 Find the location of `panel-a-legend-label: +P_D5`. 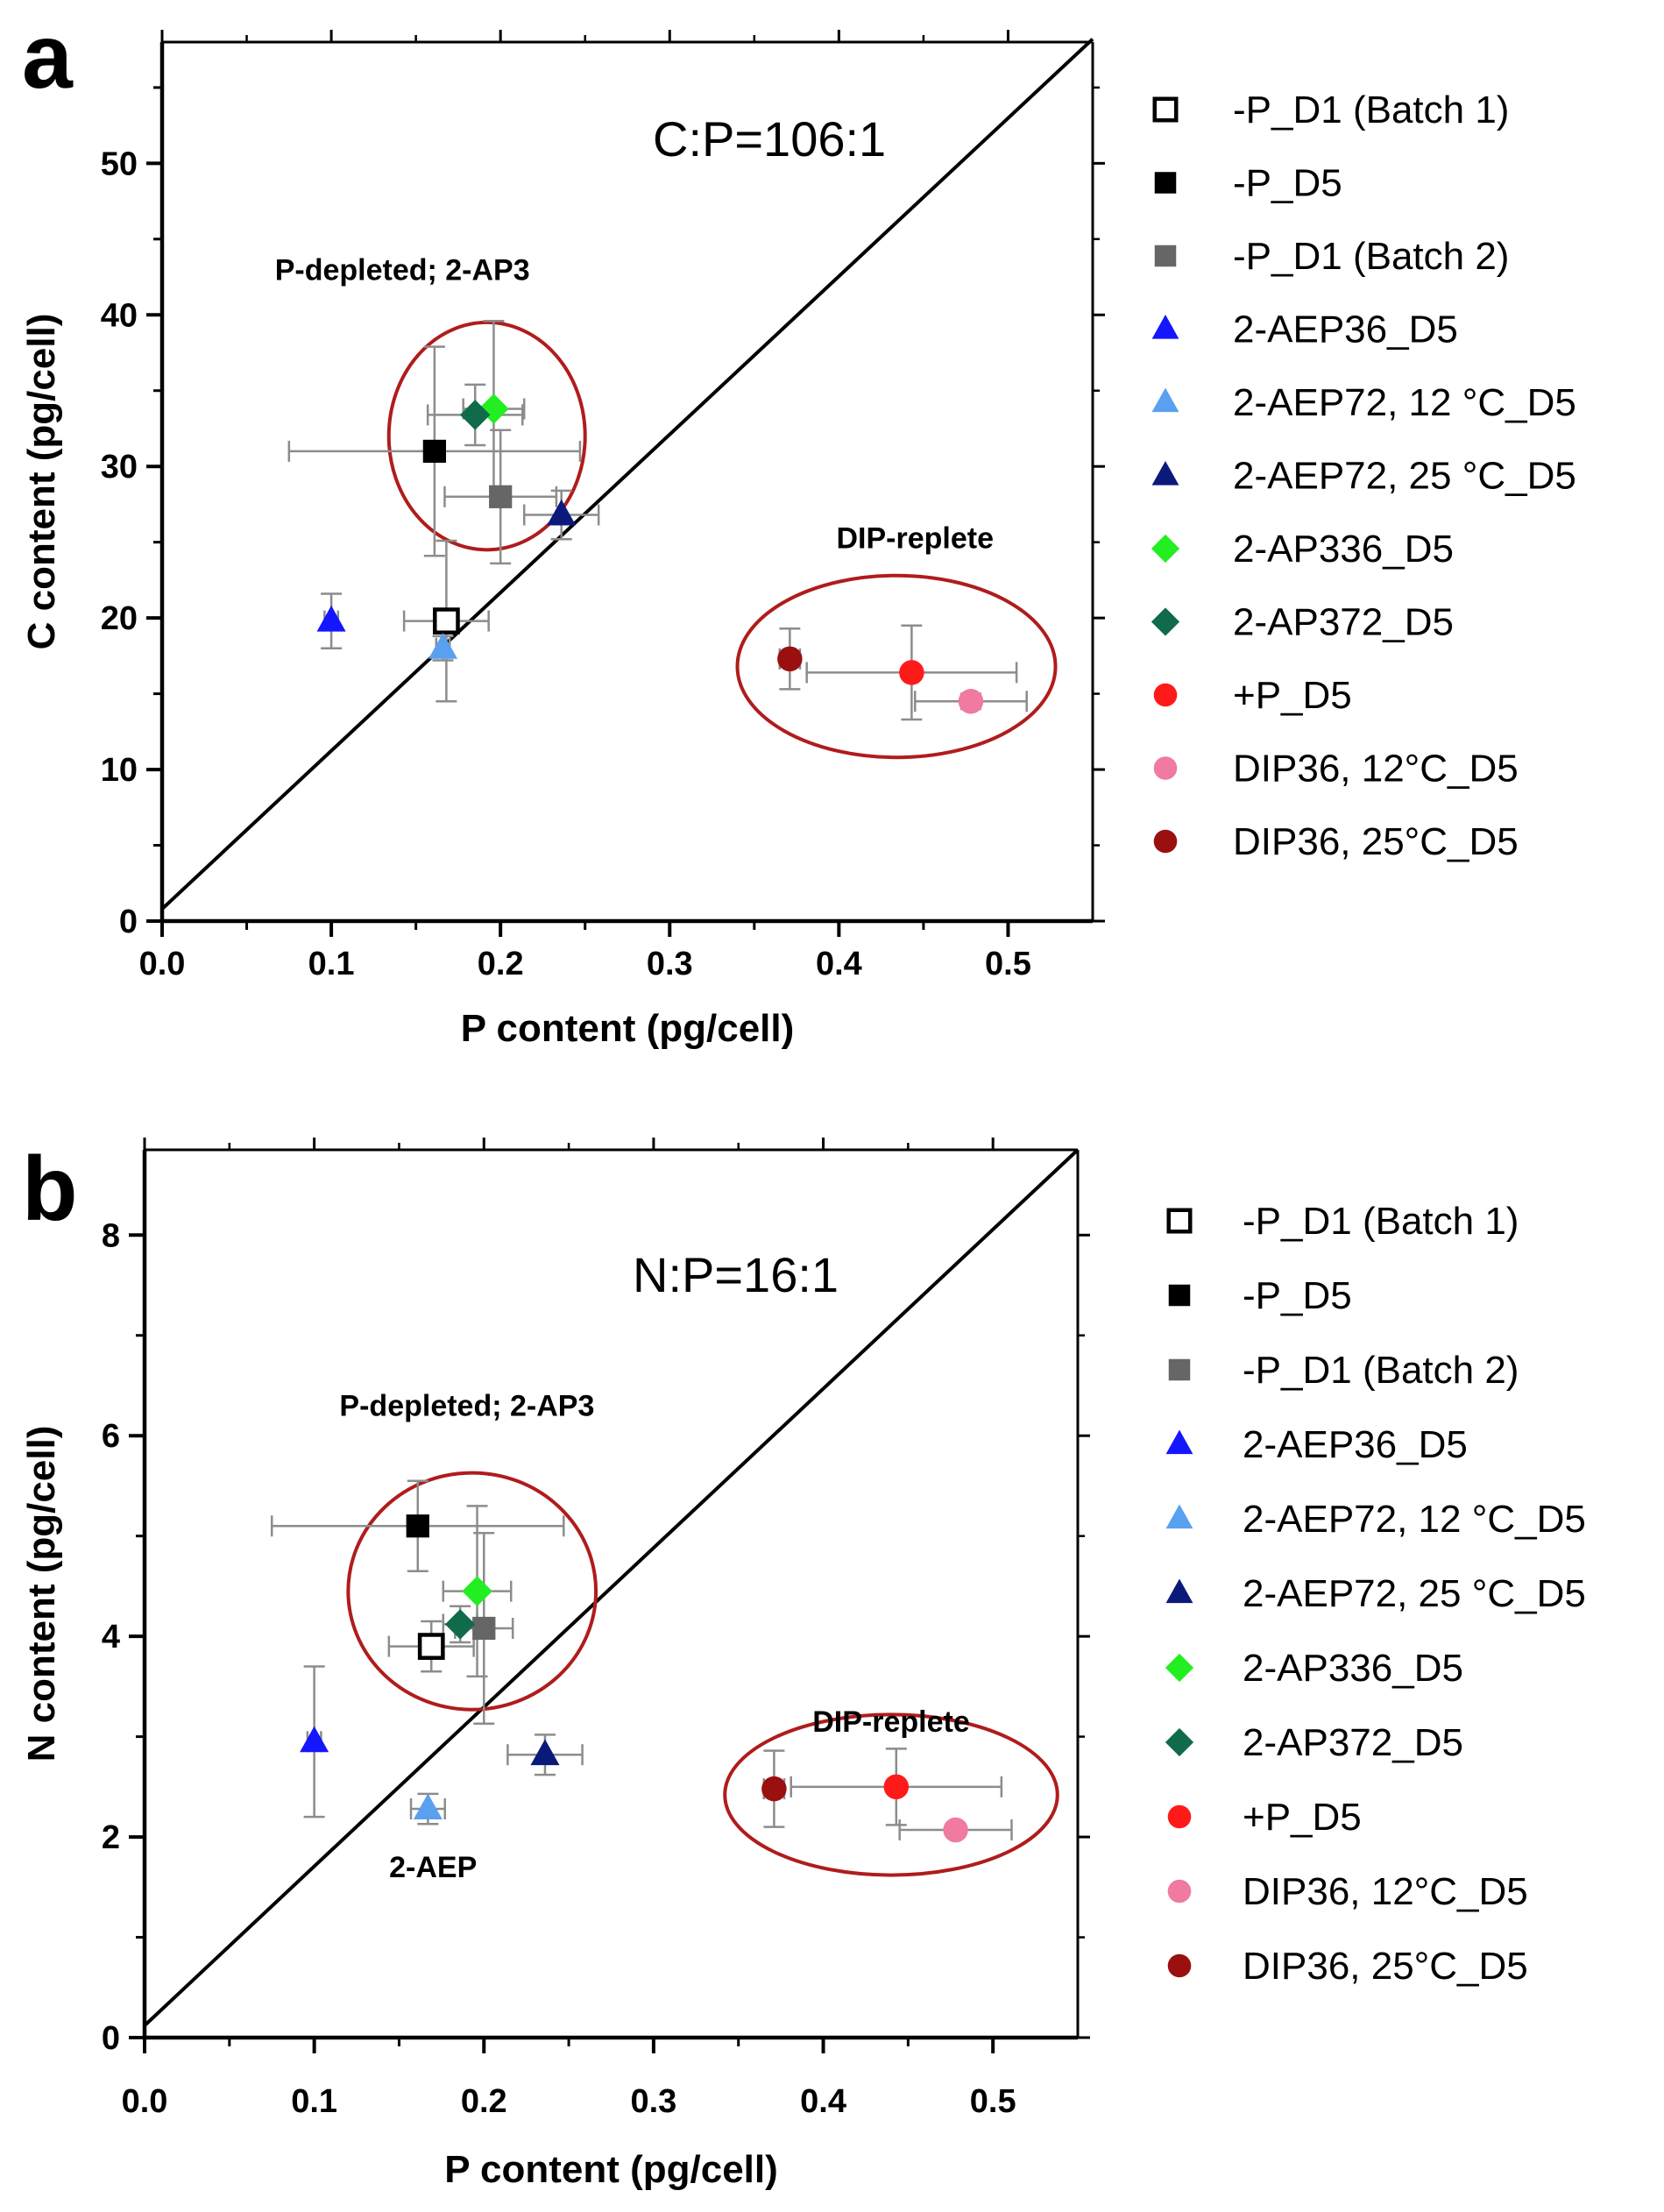

panel-a-legend-label: +P_D5 is located at coordinates (1292, 695).